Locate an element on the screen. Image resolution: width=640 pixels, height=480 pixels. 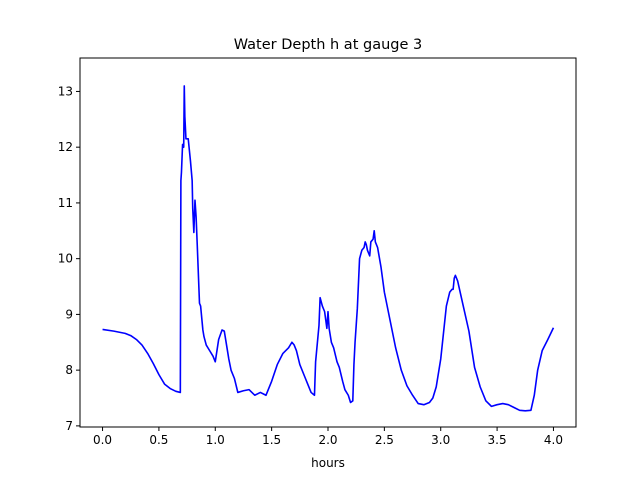
x-axis-label: hours is located at coordinates (328, 463).